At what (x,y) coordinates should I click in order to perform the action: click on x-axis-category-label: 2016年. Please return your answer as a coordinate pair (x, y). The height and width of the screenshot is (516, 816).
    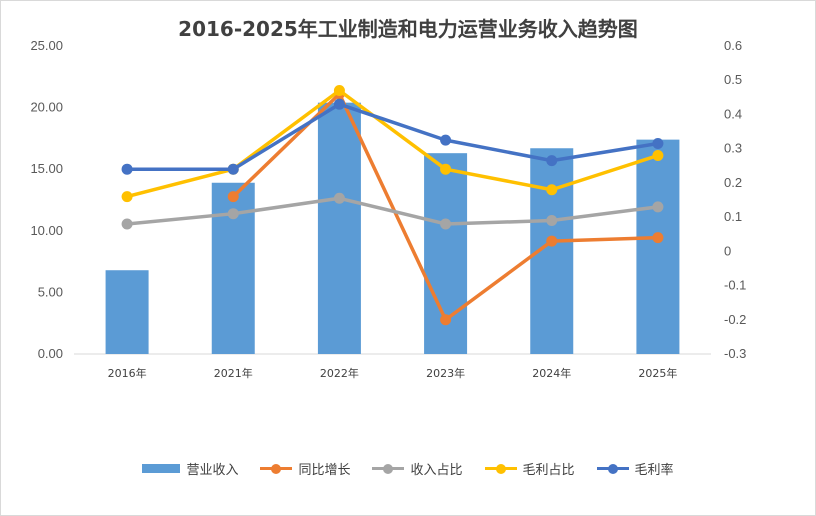
    Looking at the image, I should click on (127, 373).